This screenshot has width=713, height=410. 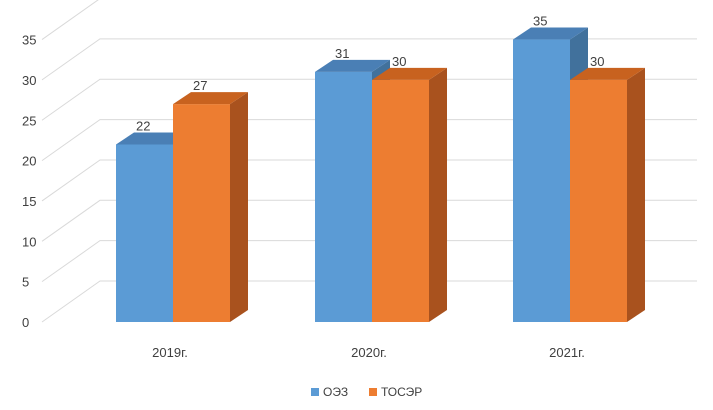 I want to click on data-label: 35, so click(x=540, y=21).